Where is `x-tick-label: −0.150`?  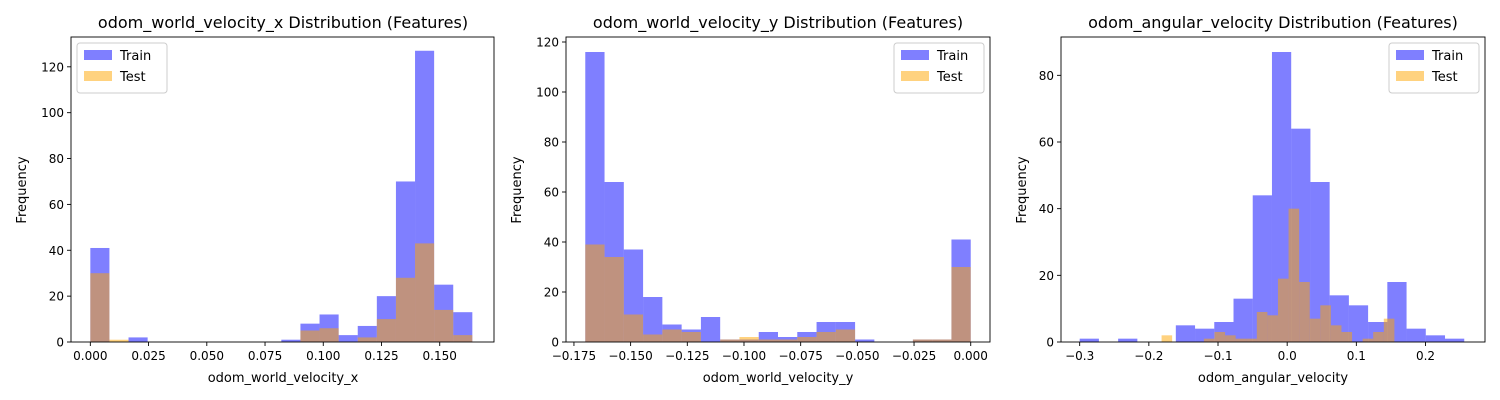
x-tick-label: −0.150 is located at coordinates (630, 356).